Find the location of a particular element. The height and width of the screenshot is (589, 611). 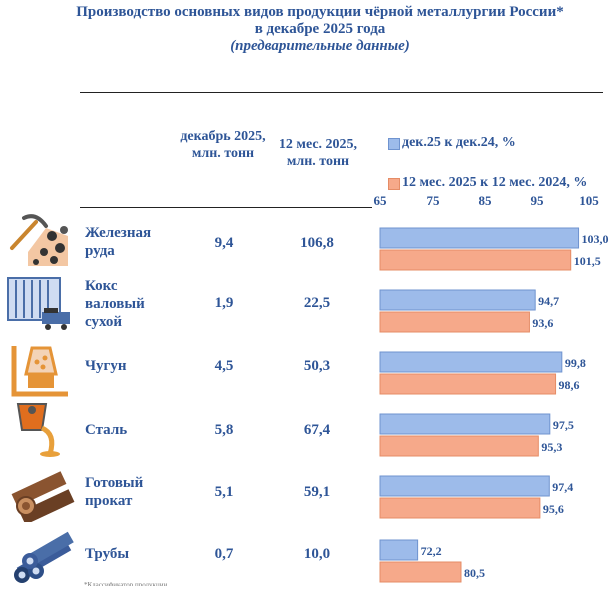

data-label: 101,5 is located at coordinates (587, 261).